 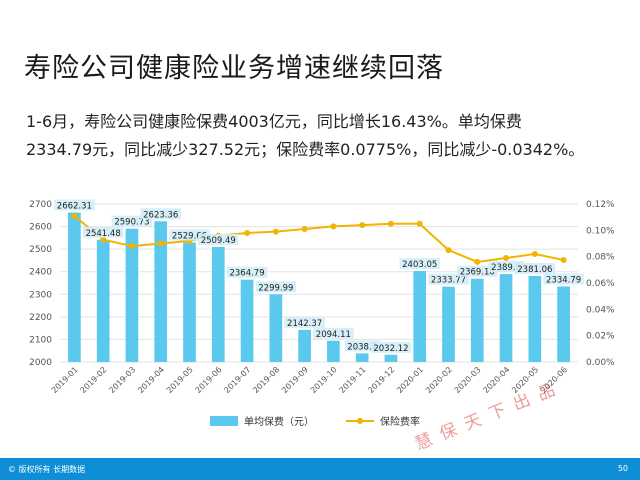 What do you see at coordinates (600, 258) in the screenshot?
I see `y-right-tick-label: 0.08%` at bounding box center [600, 258].